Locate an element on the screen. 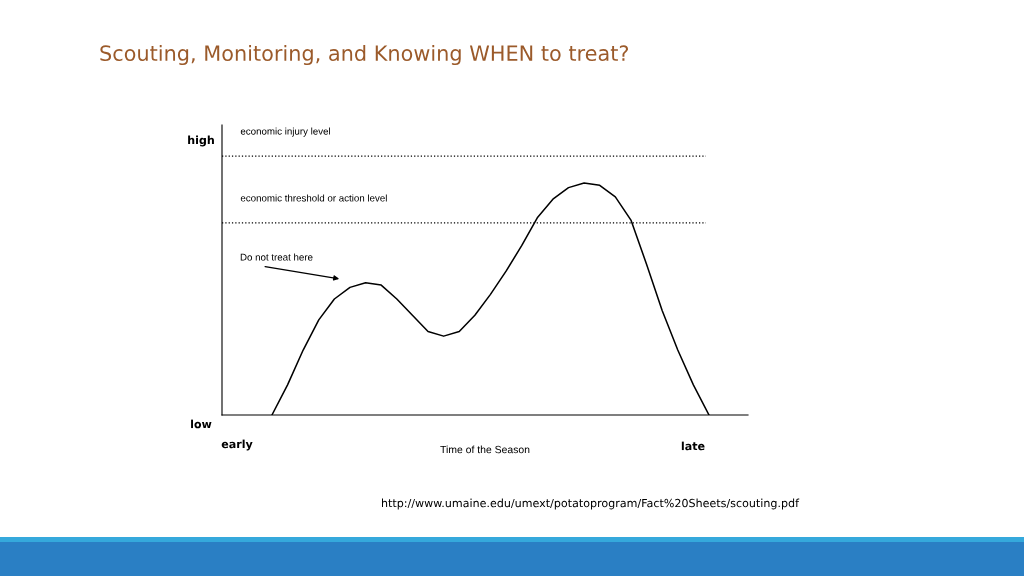 Image resolution: width=1024 pixels, height=576 pixels. x-axis-title: Time of the Season is located at coordinates (485, 449).